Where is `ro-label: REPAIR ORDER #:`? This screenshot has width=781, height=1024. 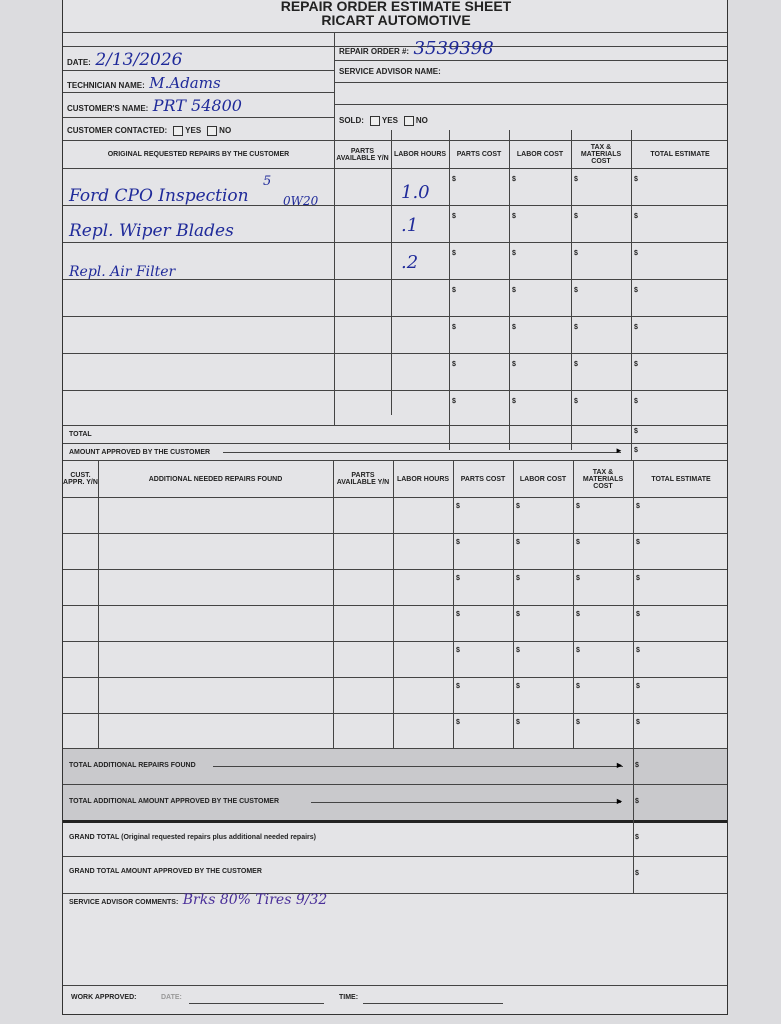
ro-label: REPAIR ORDER #: is located at coordinates (374, 51).